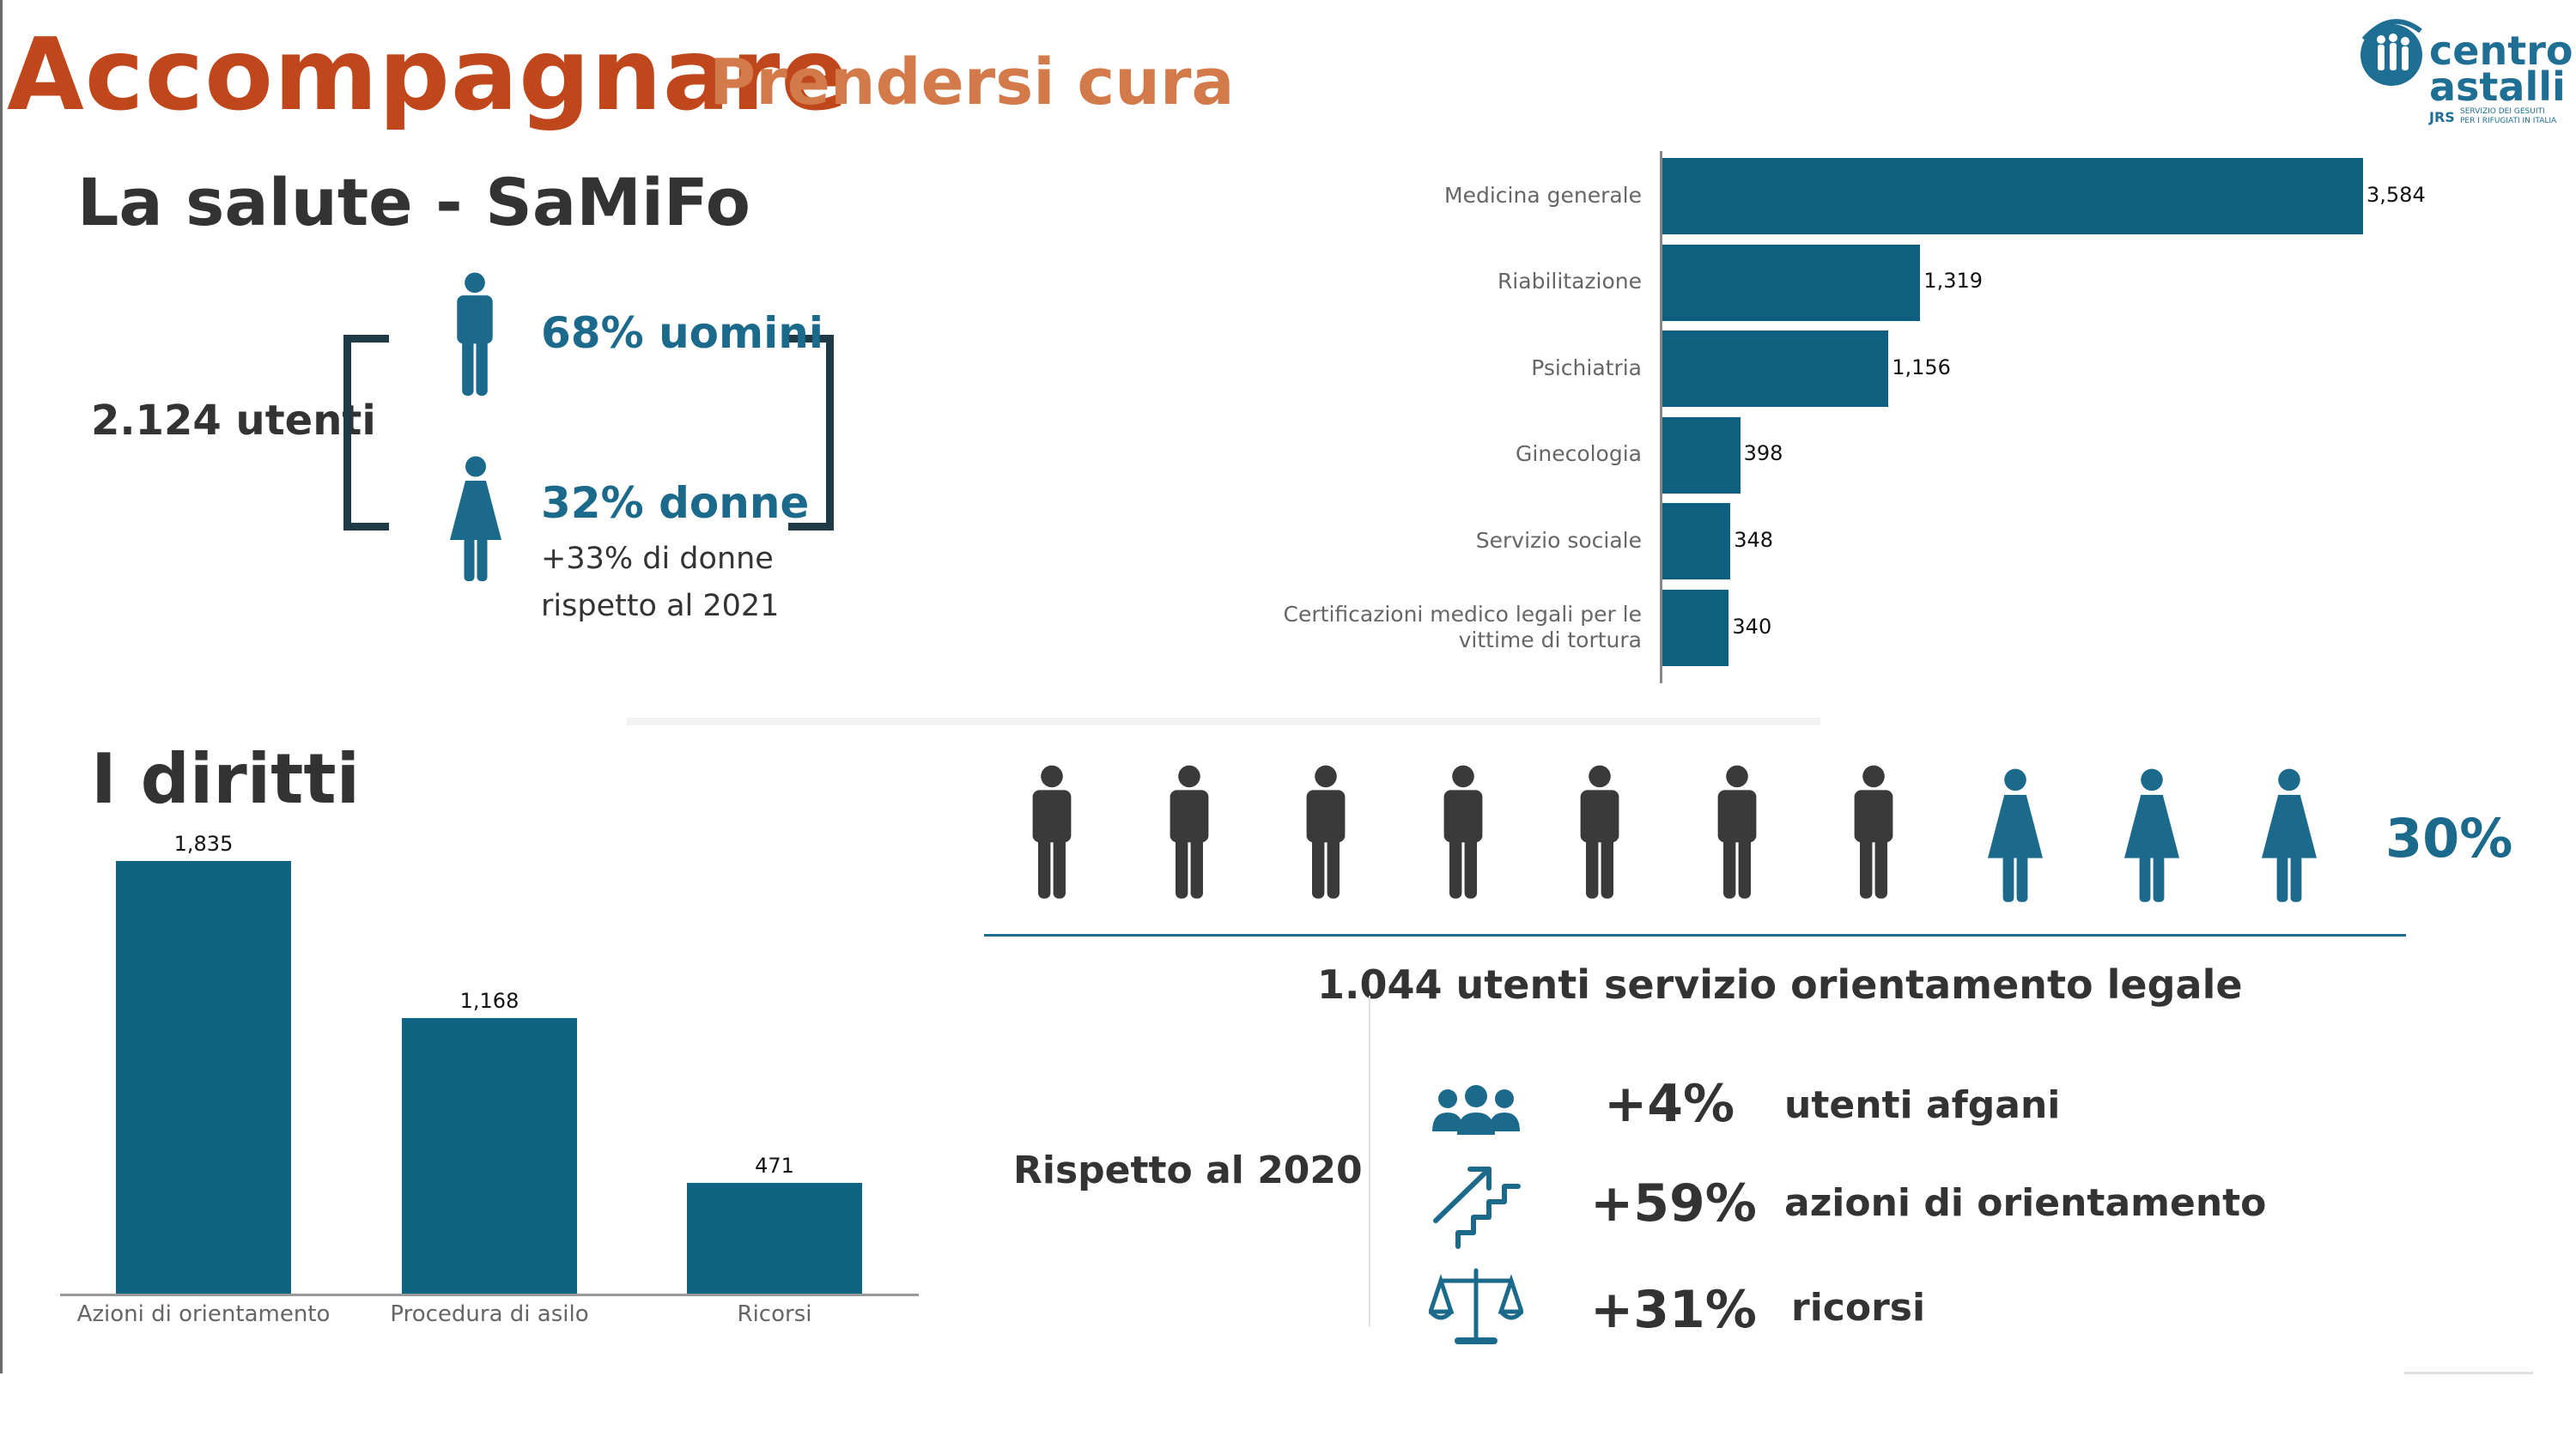 The height and width of the screenshot is (1449, 2576). What do you see at coordinates (658, 559) in the screenshot?
I see `women-note-line1: +33% di donne` at bounding box center [658, 559].